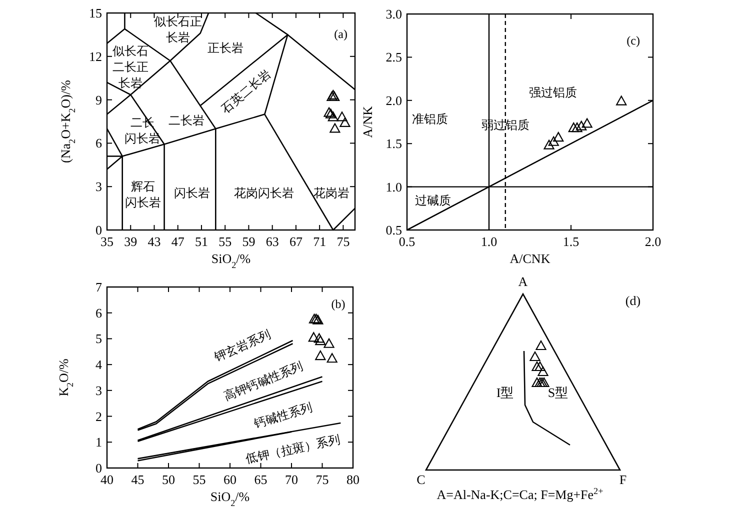 Image resolution: width=740 pixels, height=515 pixels. Describe the element at coordinates (99, 287) in the screenshot. I see `y-tick-label: 7` at that location.